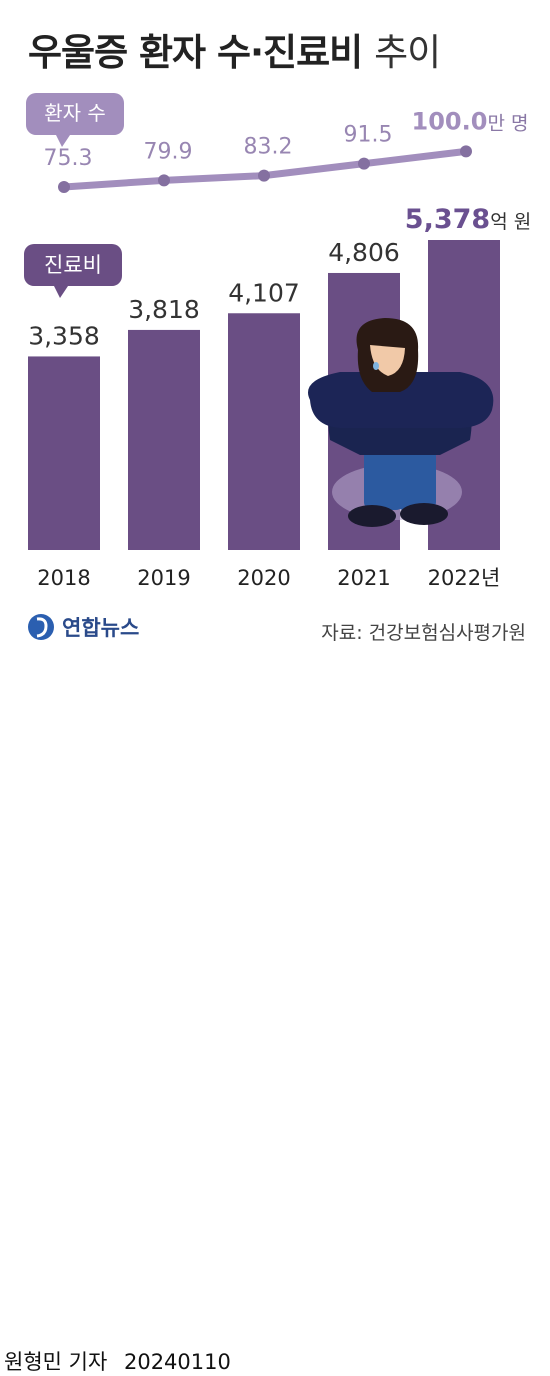 Image resolution: width=550 pixels, height=1376 pixels. What do you see at coordinates (164, 439) in the screenshot?
I see `bar-2019` at bounding box center [164, 439].